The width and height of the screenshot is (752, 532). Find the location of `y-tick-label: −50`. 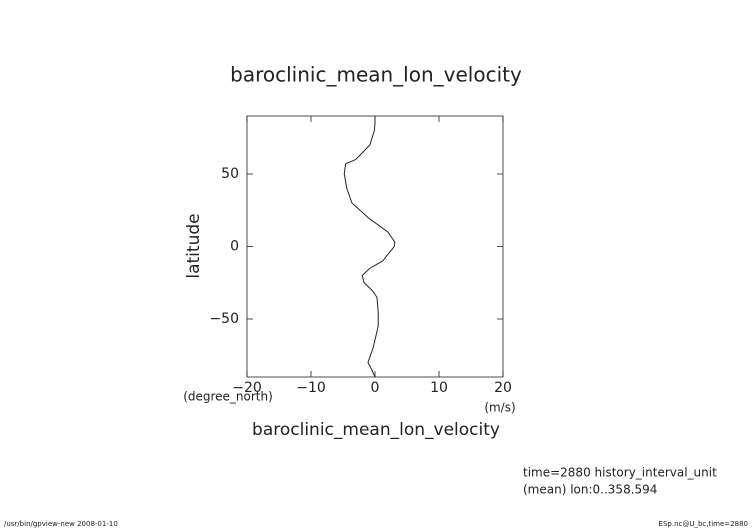

y-tick-label: −50 is located at coordinates (224, 319).